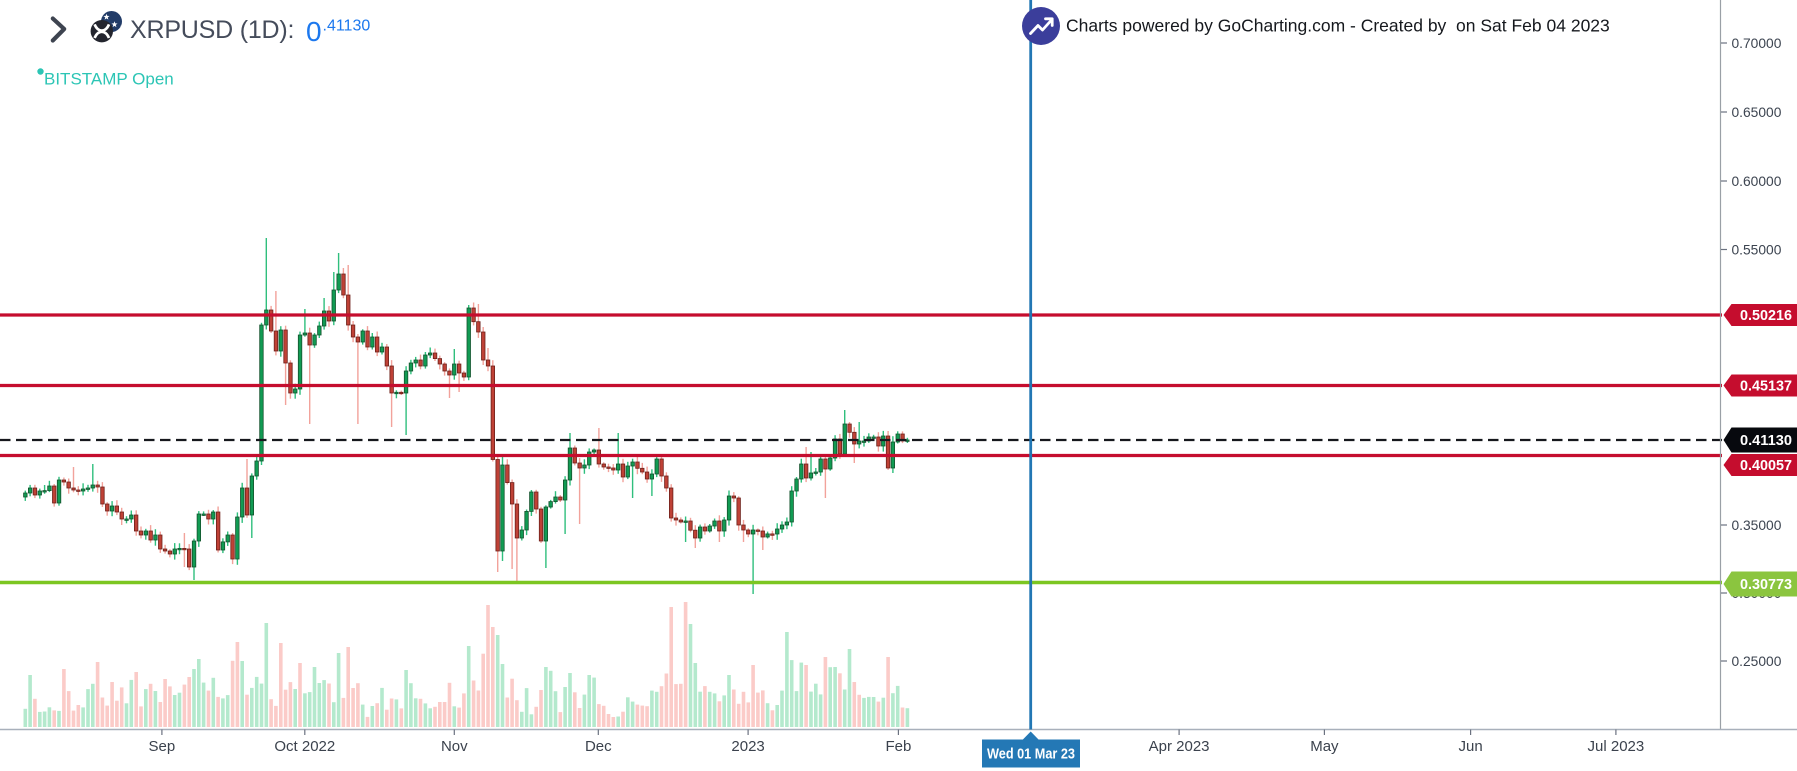  What do you see at coordinates (1179, 746) in the screenshot?
I see `svg-text: Apr 2023` at bounding box center [1179, 746].